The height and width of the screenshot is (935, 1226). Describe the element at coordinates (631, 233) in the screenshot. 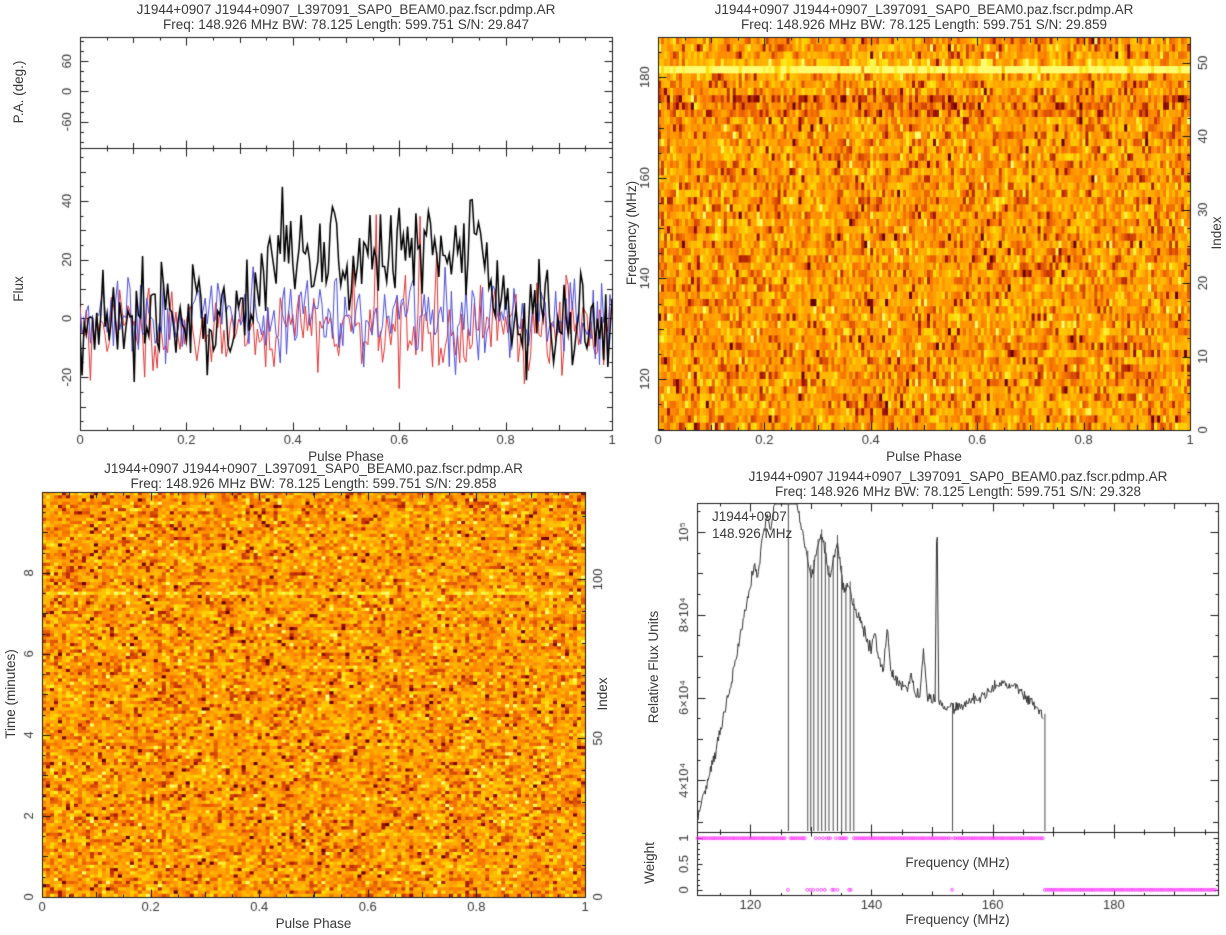

I see `frequency-axis-label: Frequency (MHz)` at that location.